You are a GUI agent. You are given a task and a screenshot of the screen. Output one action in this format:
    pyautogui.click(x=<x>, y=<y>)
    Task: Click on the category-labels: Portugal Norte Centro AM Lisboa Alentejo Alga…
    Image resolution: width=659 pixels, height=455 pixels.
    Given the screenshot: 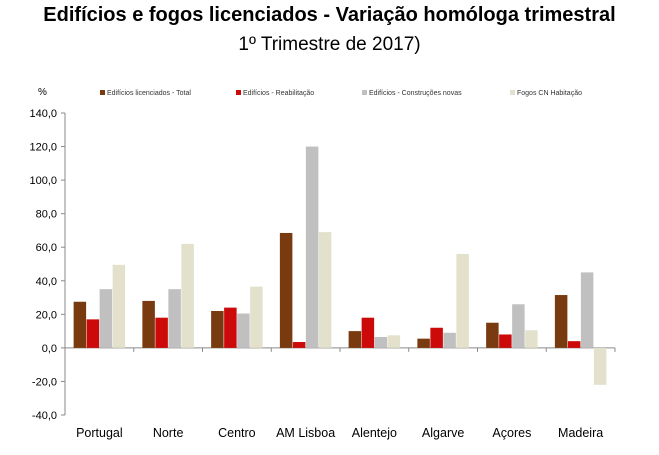 What is the action you would take?
    pyautogui.click(x=339, y=433)
    